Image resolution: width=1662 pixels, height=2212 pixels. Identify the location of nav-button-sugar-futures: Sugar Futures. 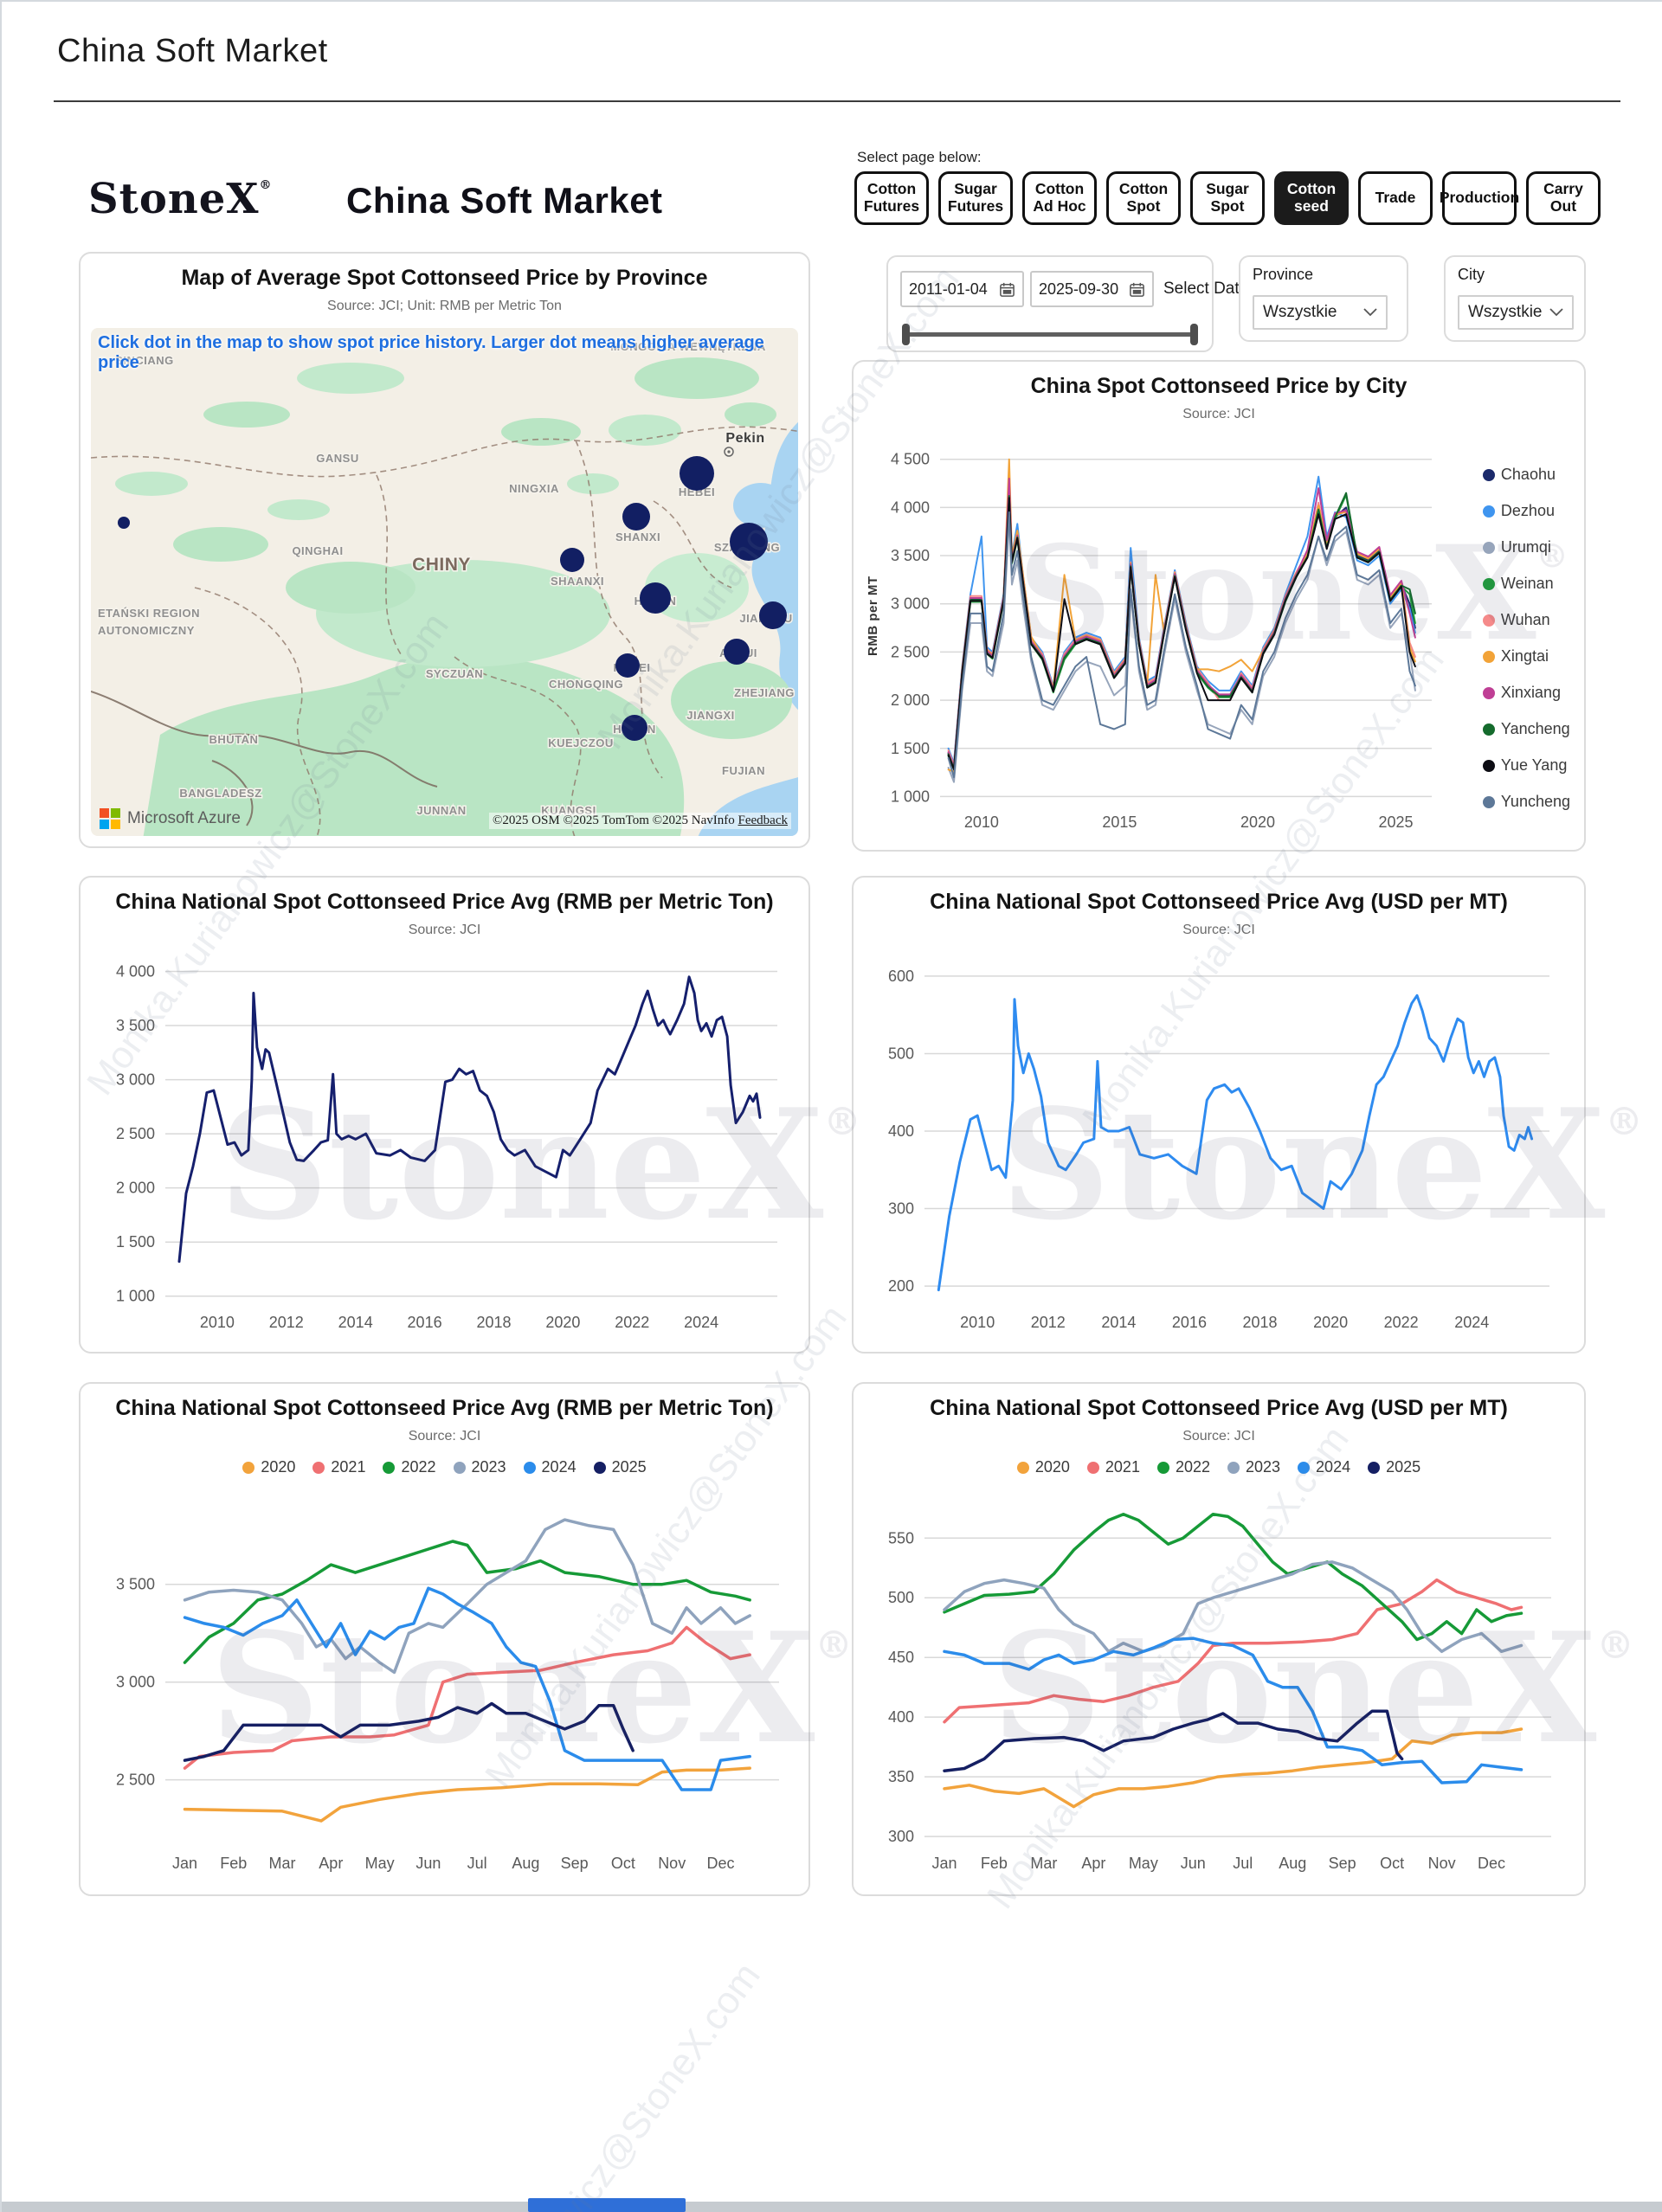
(976, 198).